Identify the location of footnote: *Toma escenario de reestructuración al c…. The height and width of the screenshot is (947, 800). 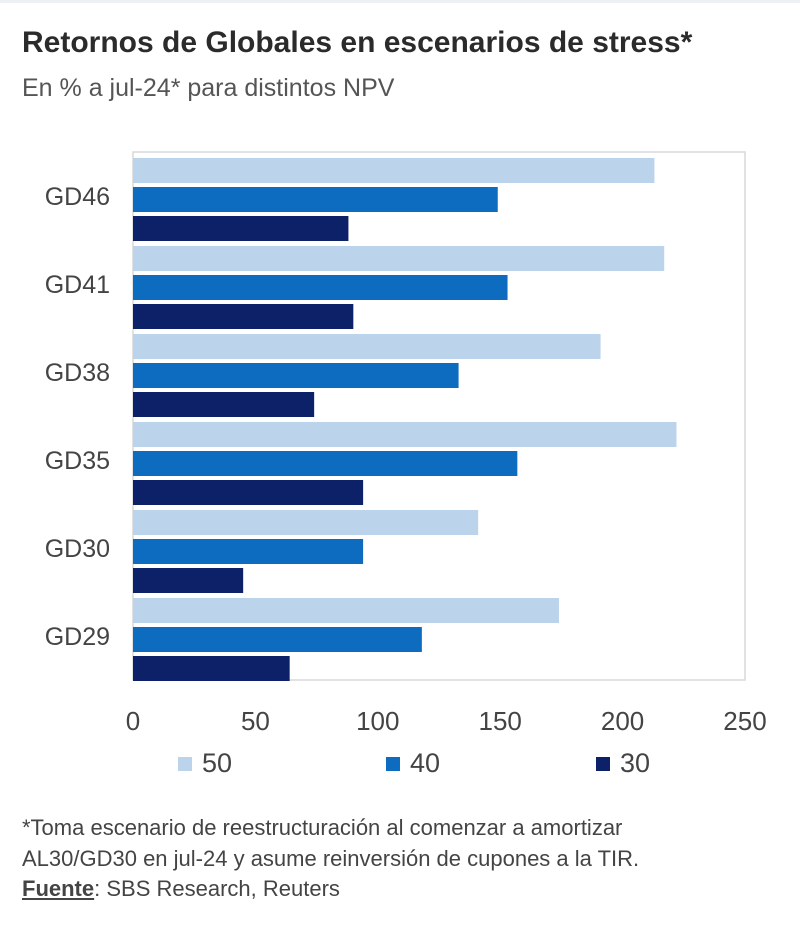
(407, 843).